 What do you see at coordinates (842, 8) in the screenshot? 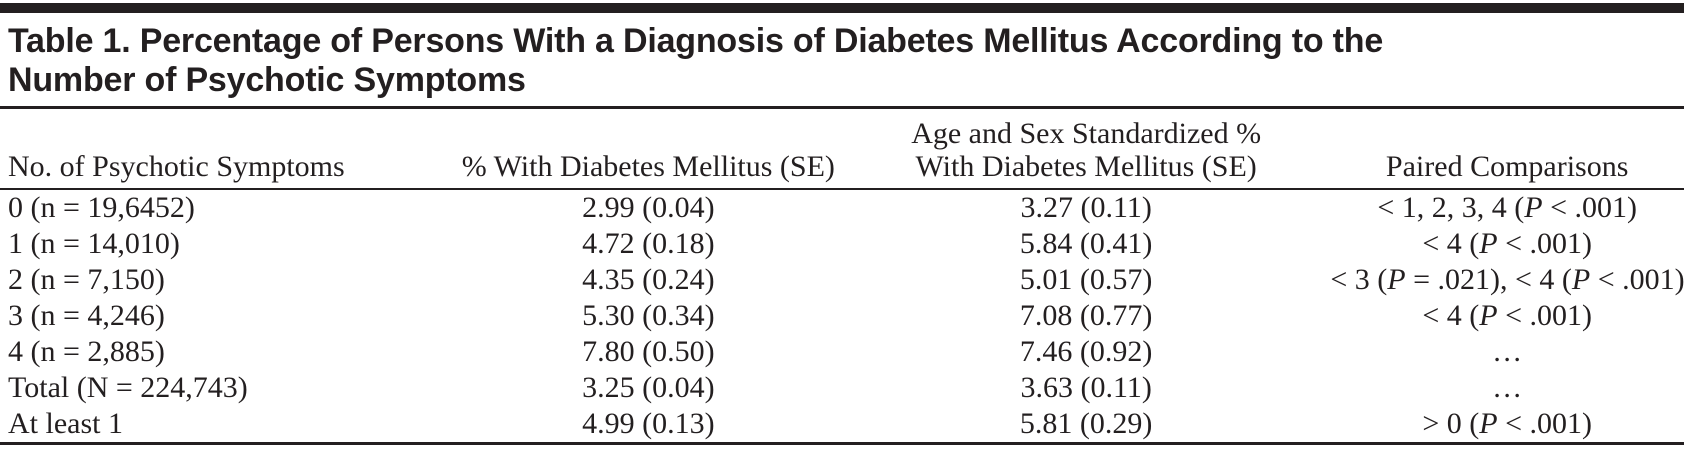
I see `top-rule-bar` at bounding box center [842, 8].